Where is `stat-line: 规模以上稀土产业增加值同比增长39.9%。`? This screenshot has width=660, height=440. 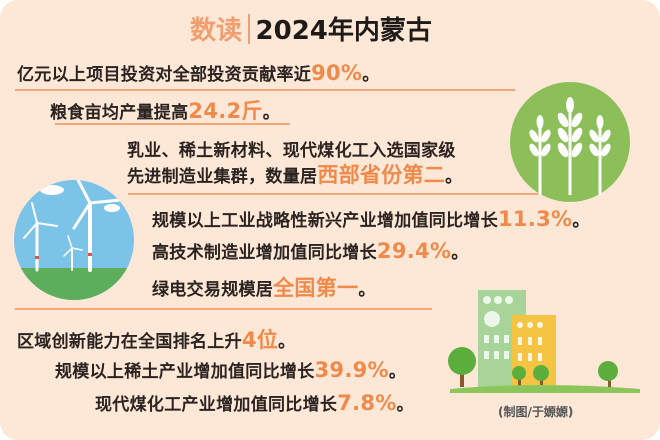
stat-line: 规模以上稀土产业增加值同比增长39.9%。 is located at coordinates (231, 370).